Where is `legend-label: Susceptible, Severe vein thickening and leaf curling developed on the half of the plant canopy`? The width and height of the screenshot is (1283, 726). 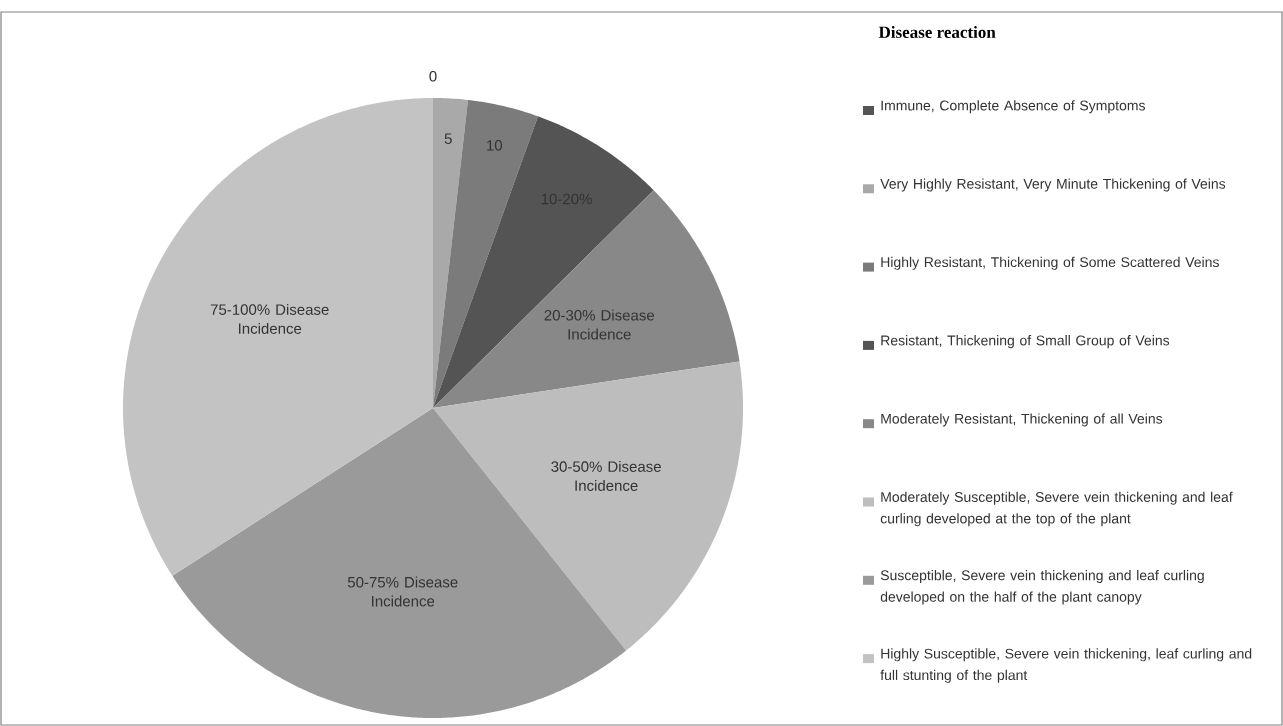
legend-label: Susceptible, Severe vein thickening and leaf curling developed on the half of the plant canopy is located at coordinates (1042, 587).